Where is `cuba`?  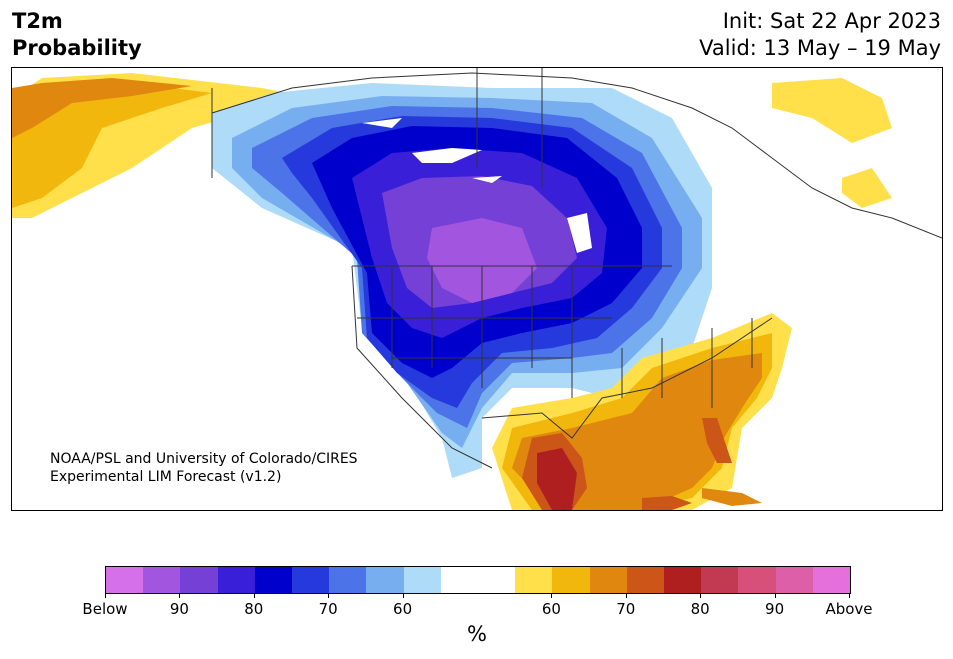
cuba is located at coordinates (667, 503).